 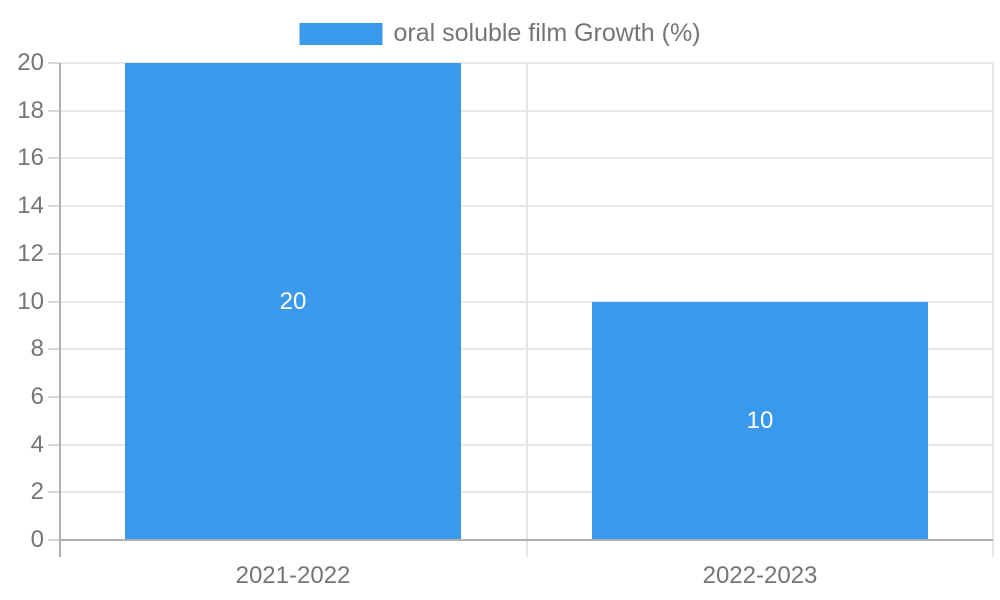 What do you see at coordinates (37, 444) in the screenshot?
I see `y-axis-tick-label: 4` at bounding box center [37, 444].